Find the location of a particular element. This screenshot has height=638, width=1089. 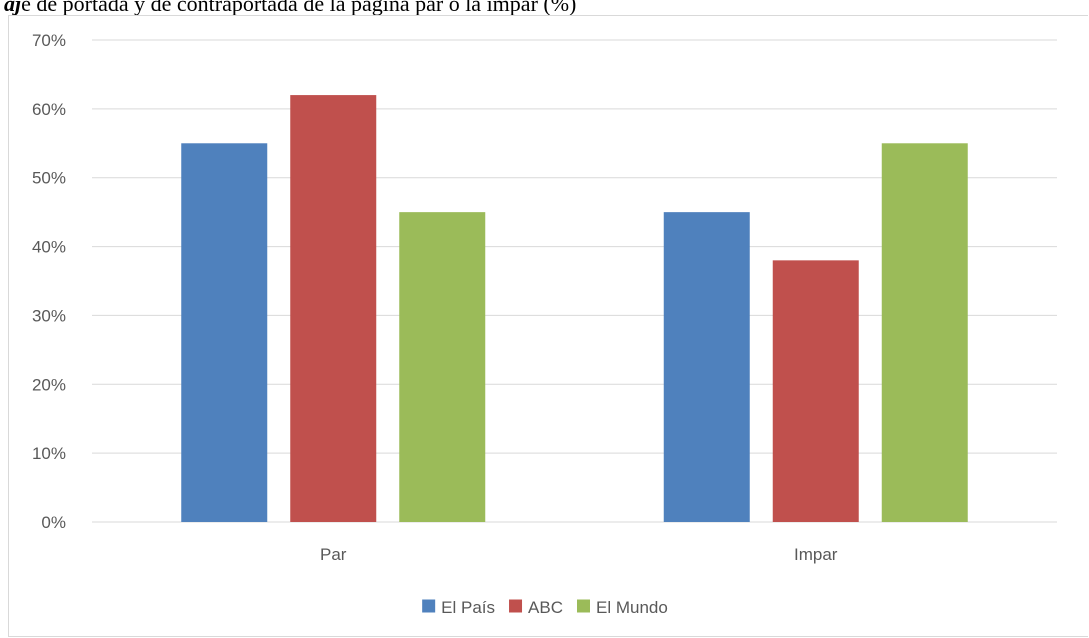

bar-abc-par is located at coordinates (333, 308).